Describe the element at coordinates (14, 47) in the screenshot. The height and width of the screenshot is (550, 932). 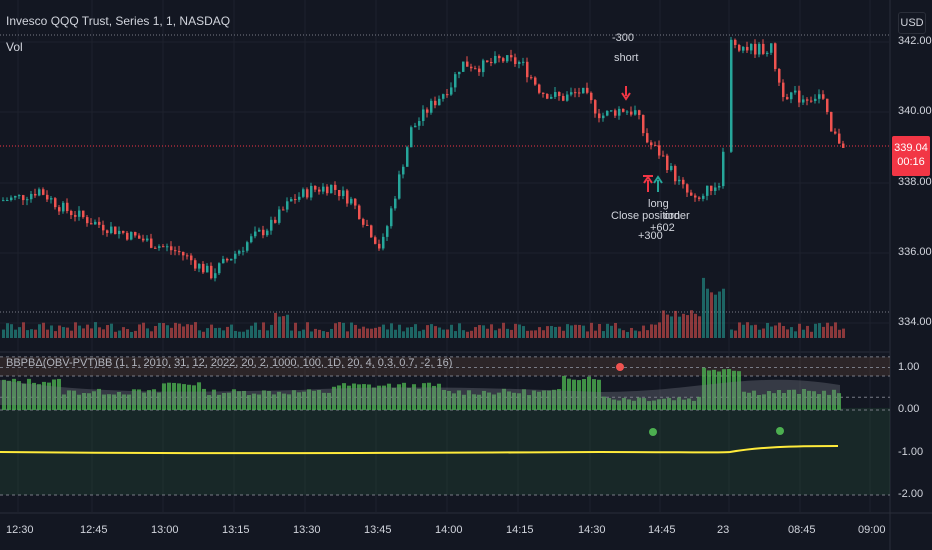
I see `volume-label: Vol` at that location.